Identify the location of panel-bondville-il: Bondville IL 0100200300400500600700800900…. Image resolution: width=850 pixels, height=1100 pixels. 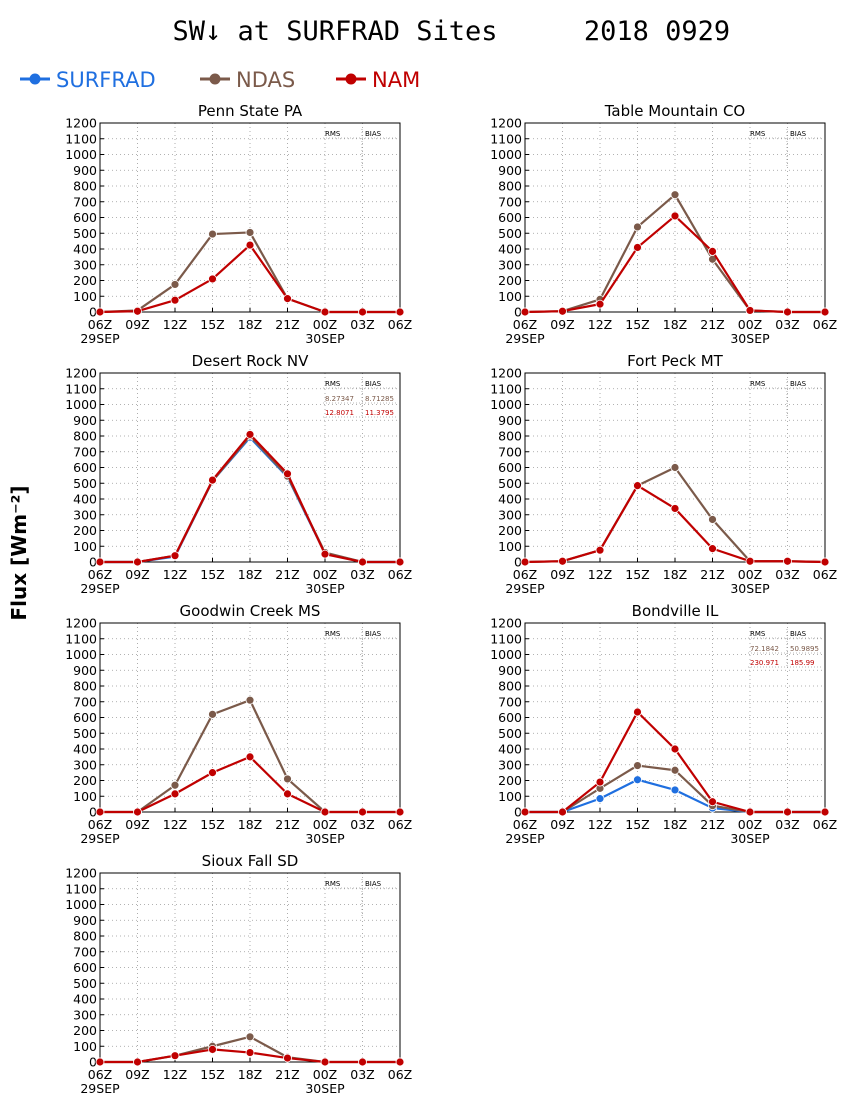
(663, 724).